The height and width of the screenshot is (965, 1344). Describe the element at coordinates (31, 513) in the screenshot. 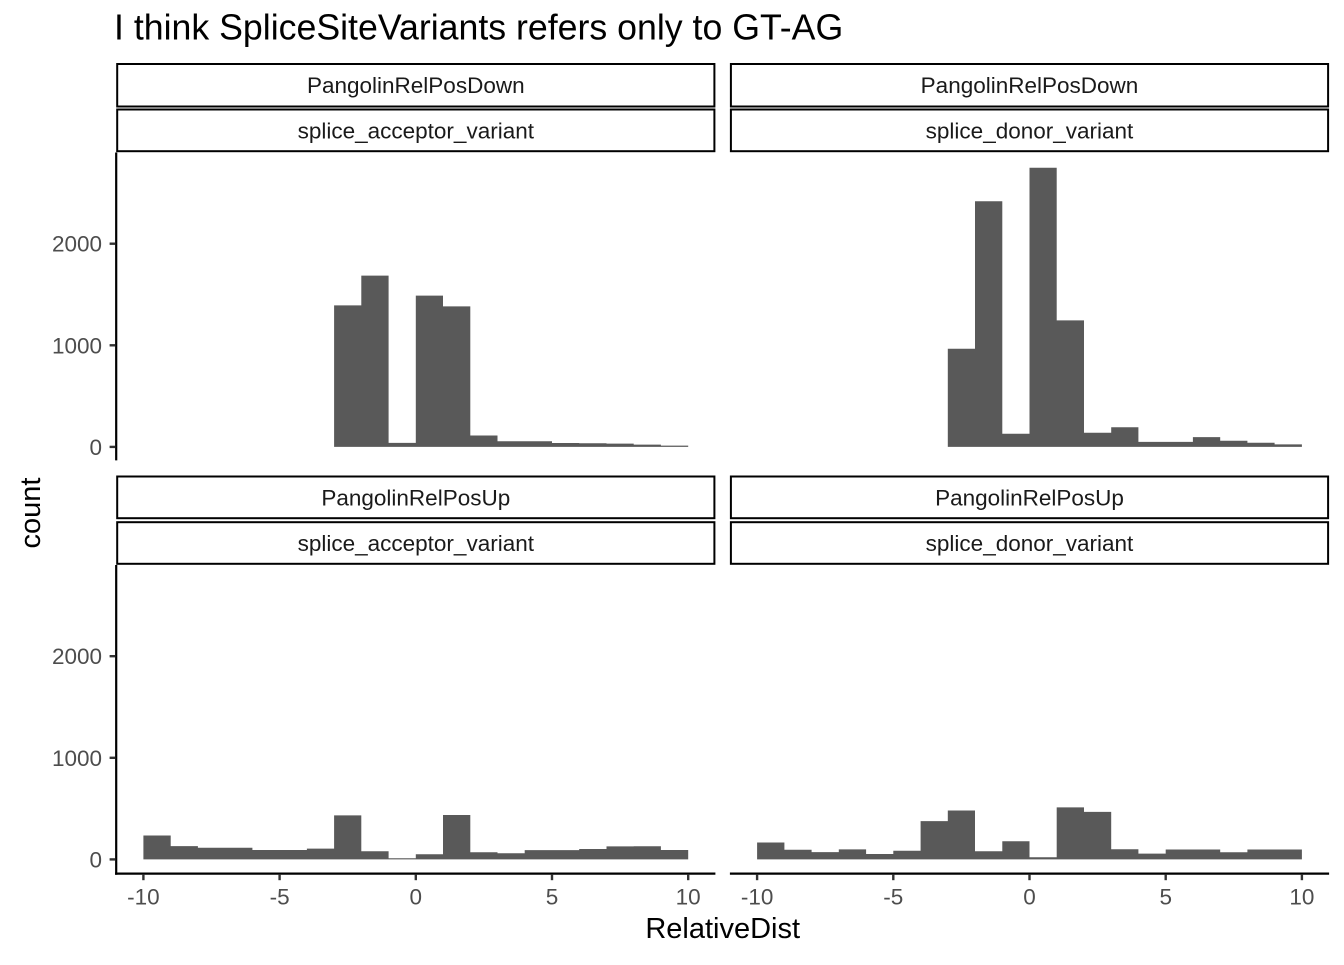

I see `svg-text: count` at that location.